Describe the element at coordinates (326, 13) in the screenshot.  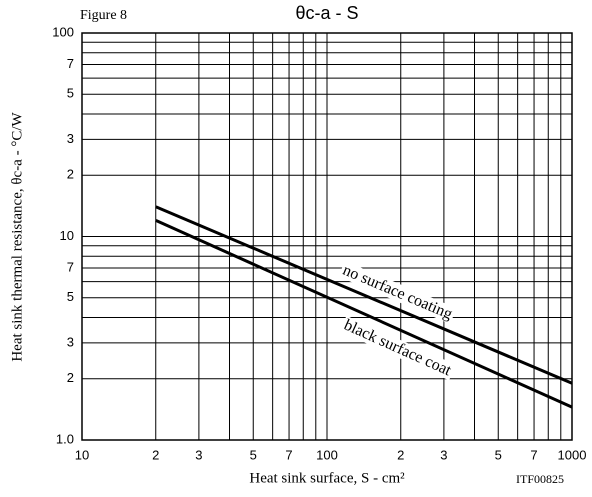
I see `chart-title: θc-a - S` at that location.